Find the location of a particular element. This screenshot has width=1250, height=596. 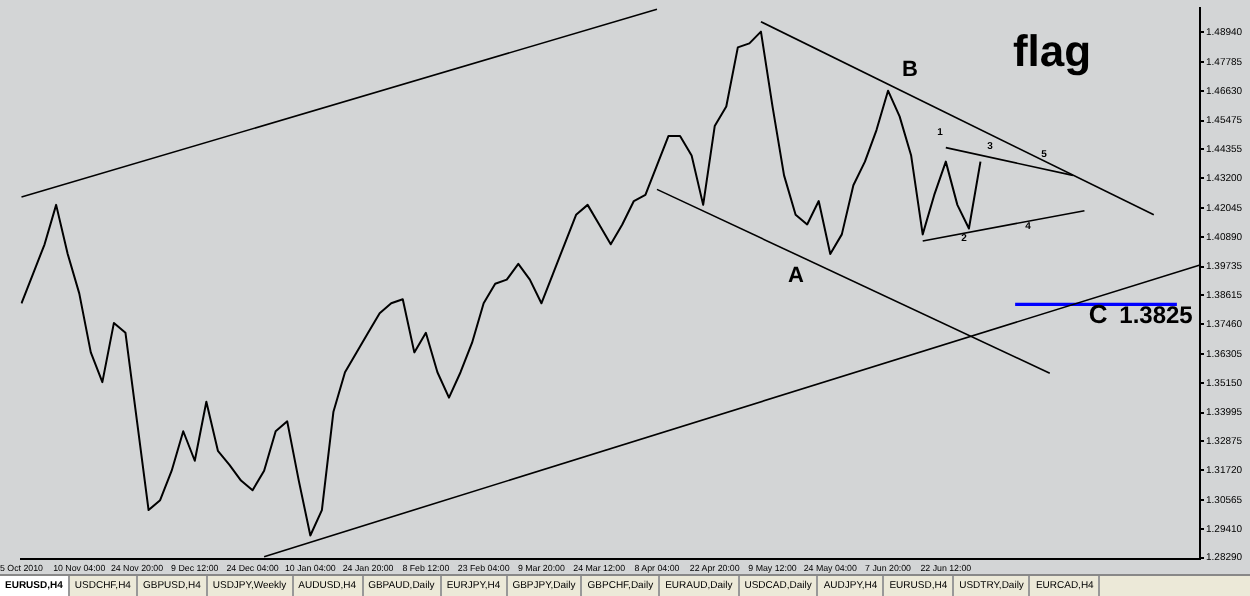

annotation: A is located at coordinates (796, 276).